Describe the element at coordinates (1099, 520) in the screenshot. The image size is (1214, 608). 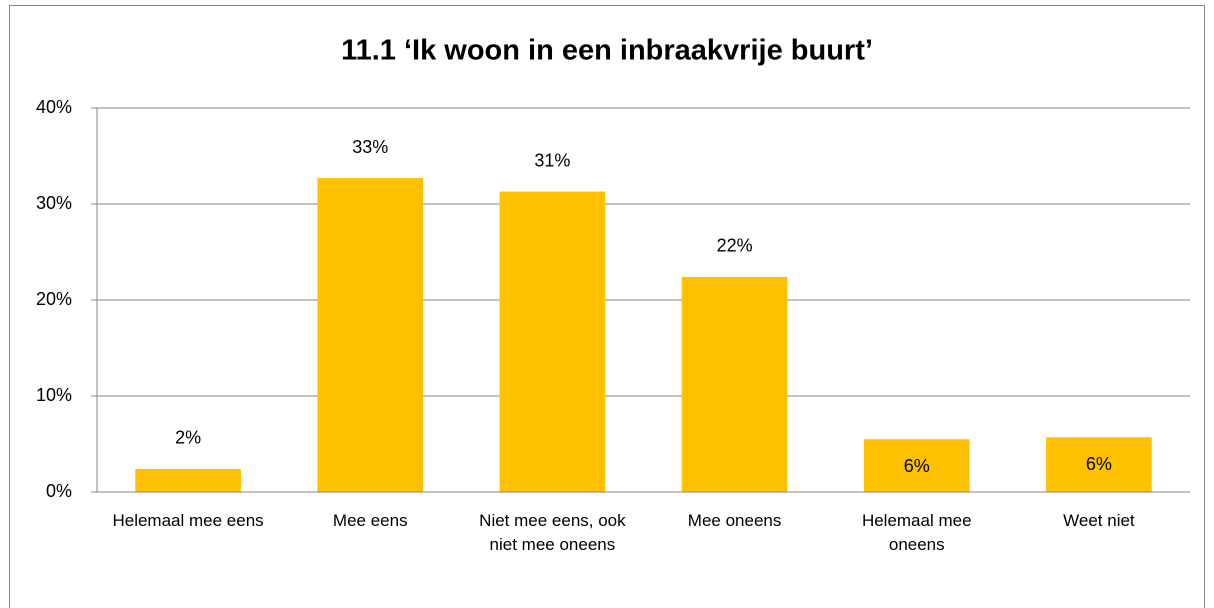
I see `x-tick-label: Weet niet` at that location.